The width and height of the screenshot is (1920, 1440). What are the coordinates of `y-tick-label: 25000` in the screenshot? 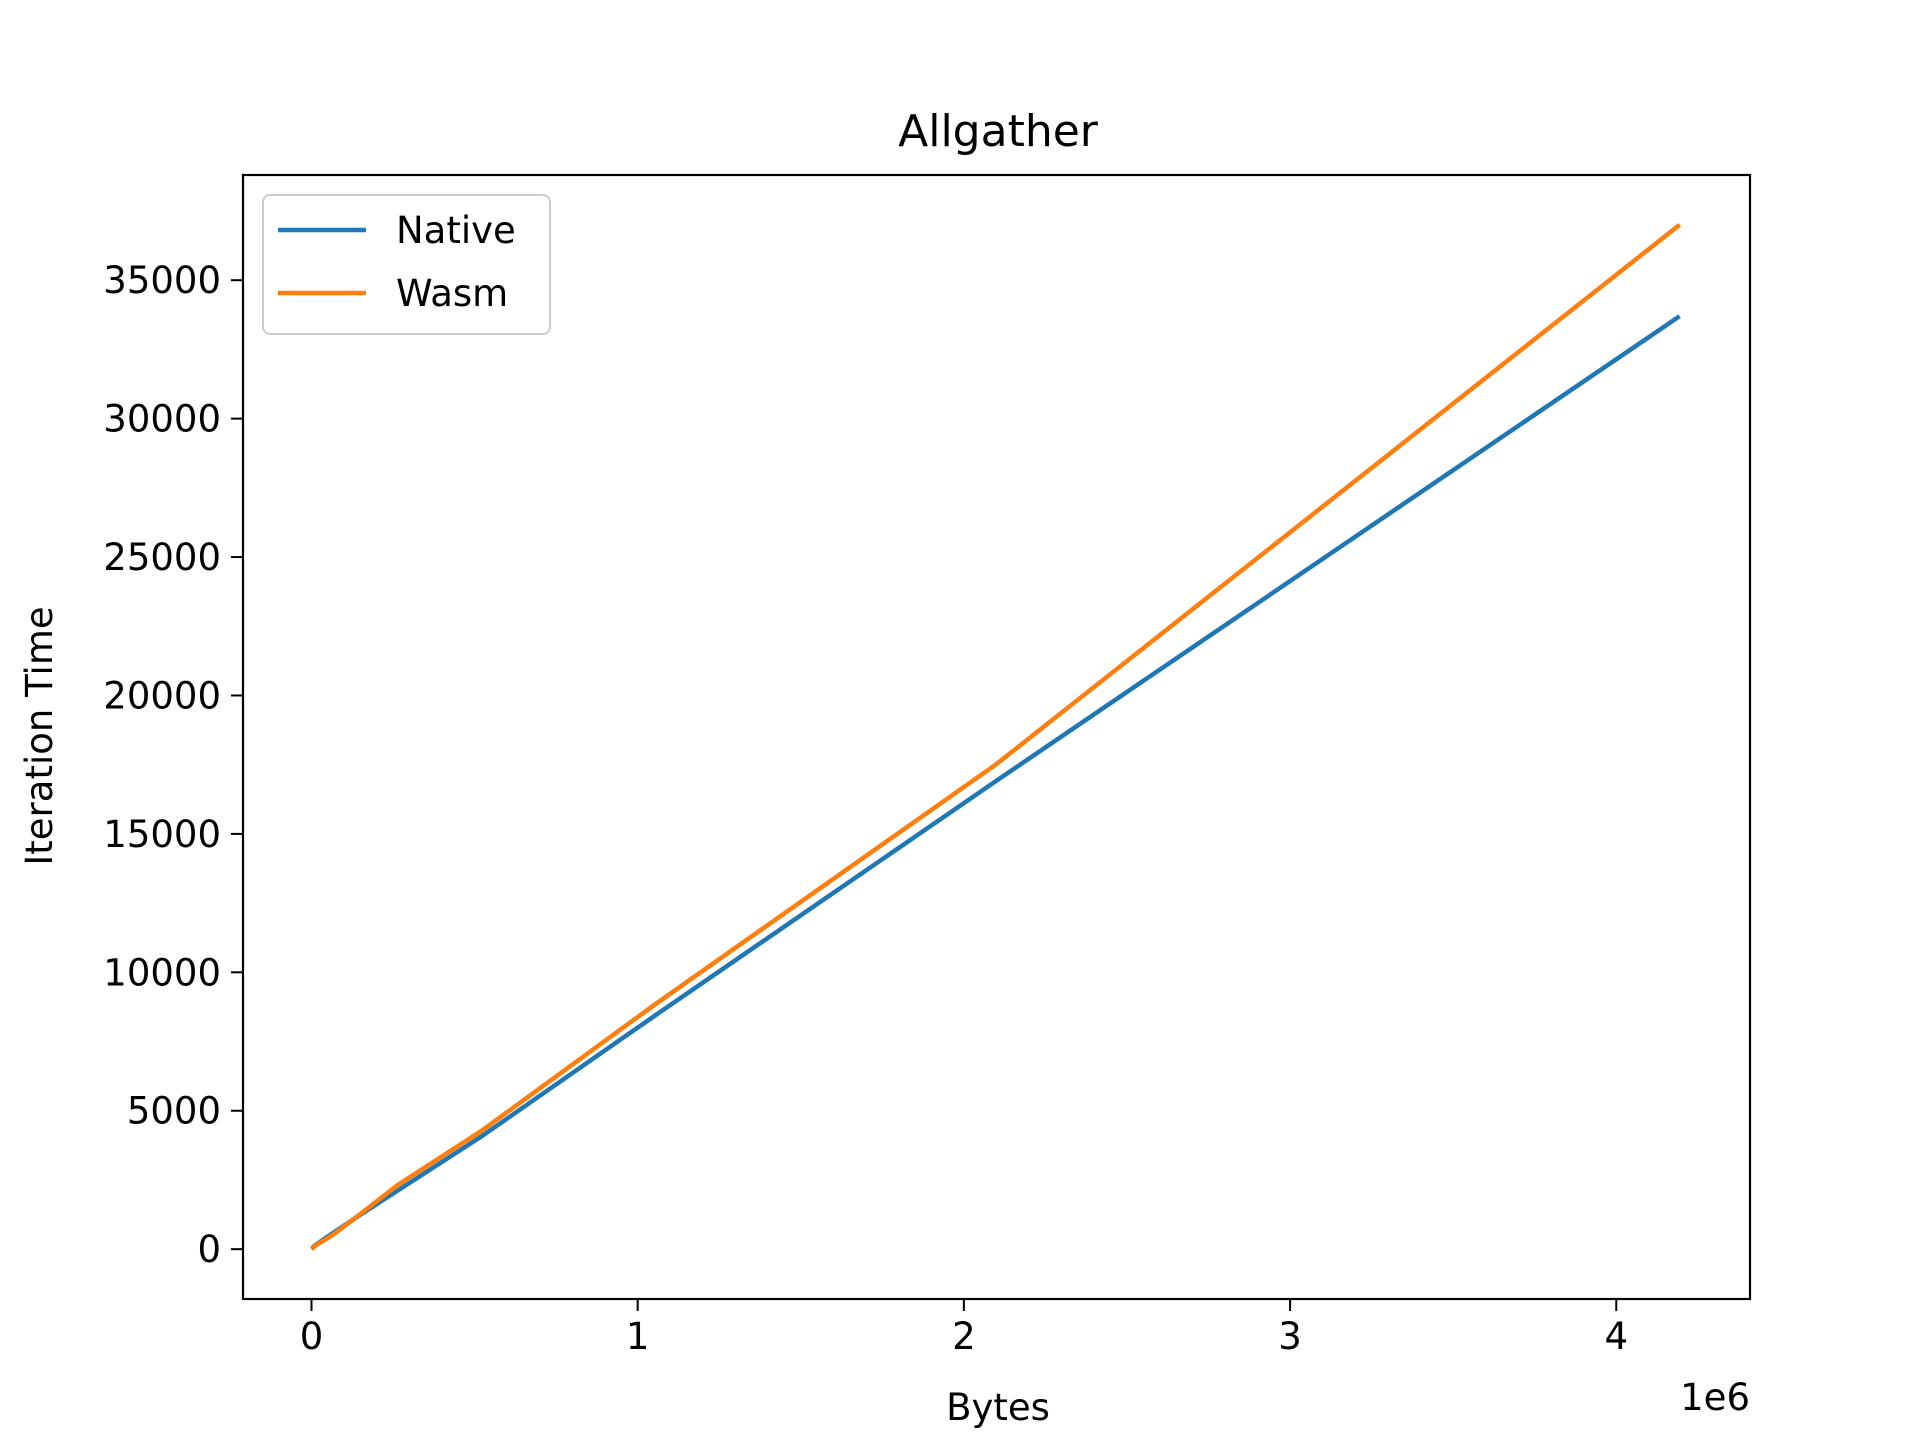 It's located at (162, 557).